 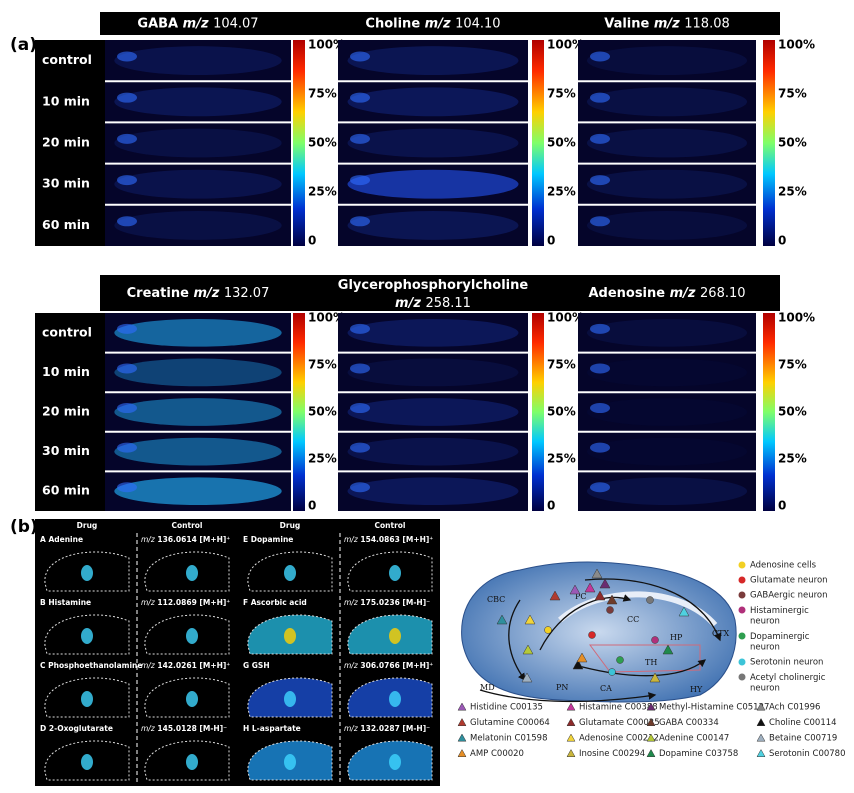 I want to click on text-part: Histamine, so click(x=69, y=602).